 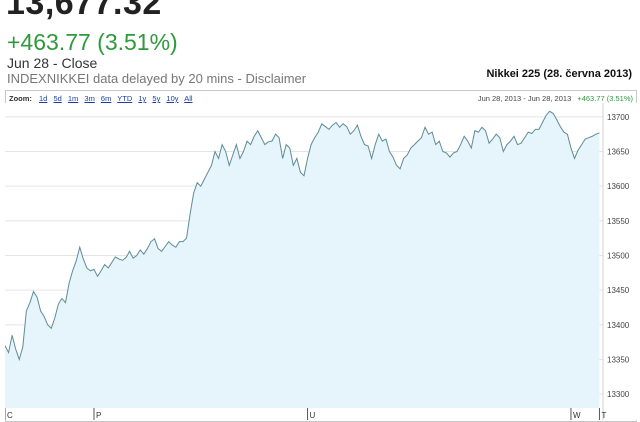 What do you see at coordinates (618, 394) in the screenshot?
I see `y-tick-label: 13300` at bounding box center [618, 394].